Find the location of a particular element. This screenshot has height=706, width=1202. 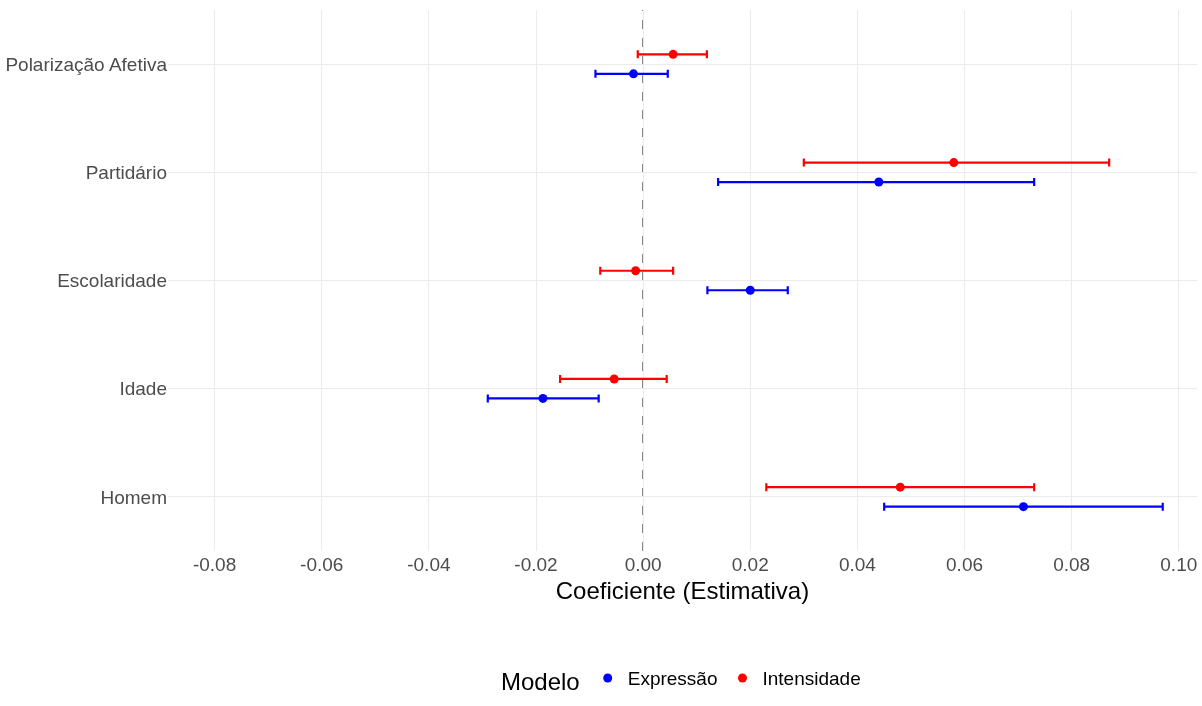

y-tick-label: Partidário is located at coordinates (126, 172).